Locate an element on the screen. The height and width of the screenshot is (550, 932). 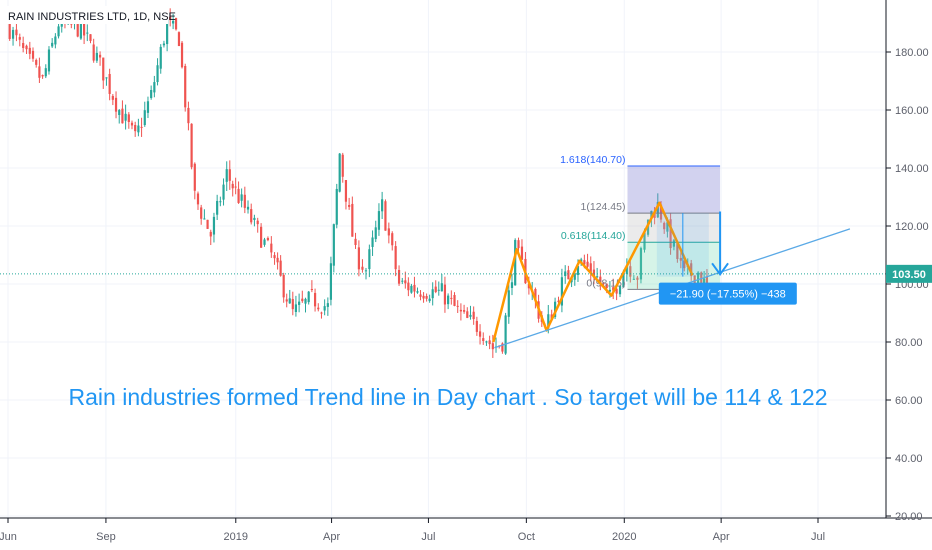
fib-level-label: 0.618(114.40) is located at coordinates (593, 236).